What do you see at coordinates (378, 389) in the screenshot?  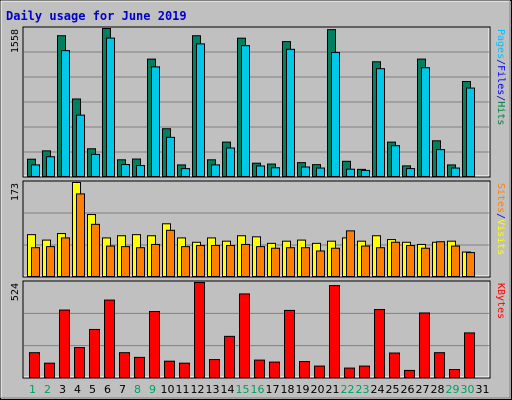 I see `day-label-24: 24` at bounding box center [378, 389].